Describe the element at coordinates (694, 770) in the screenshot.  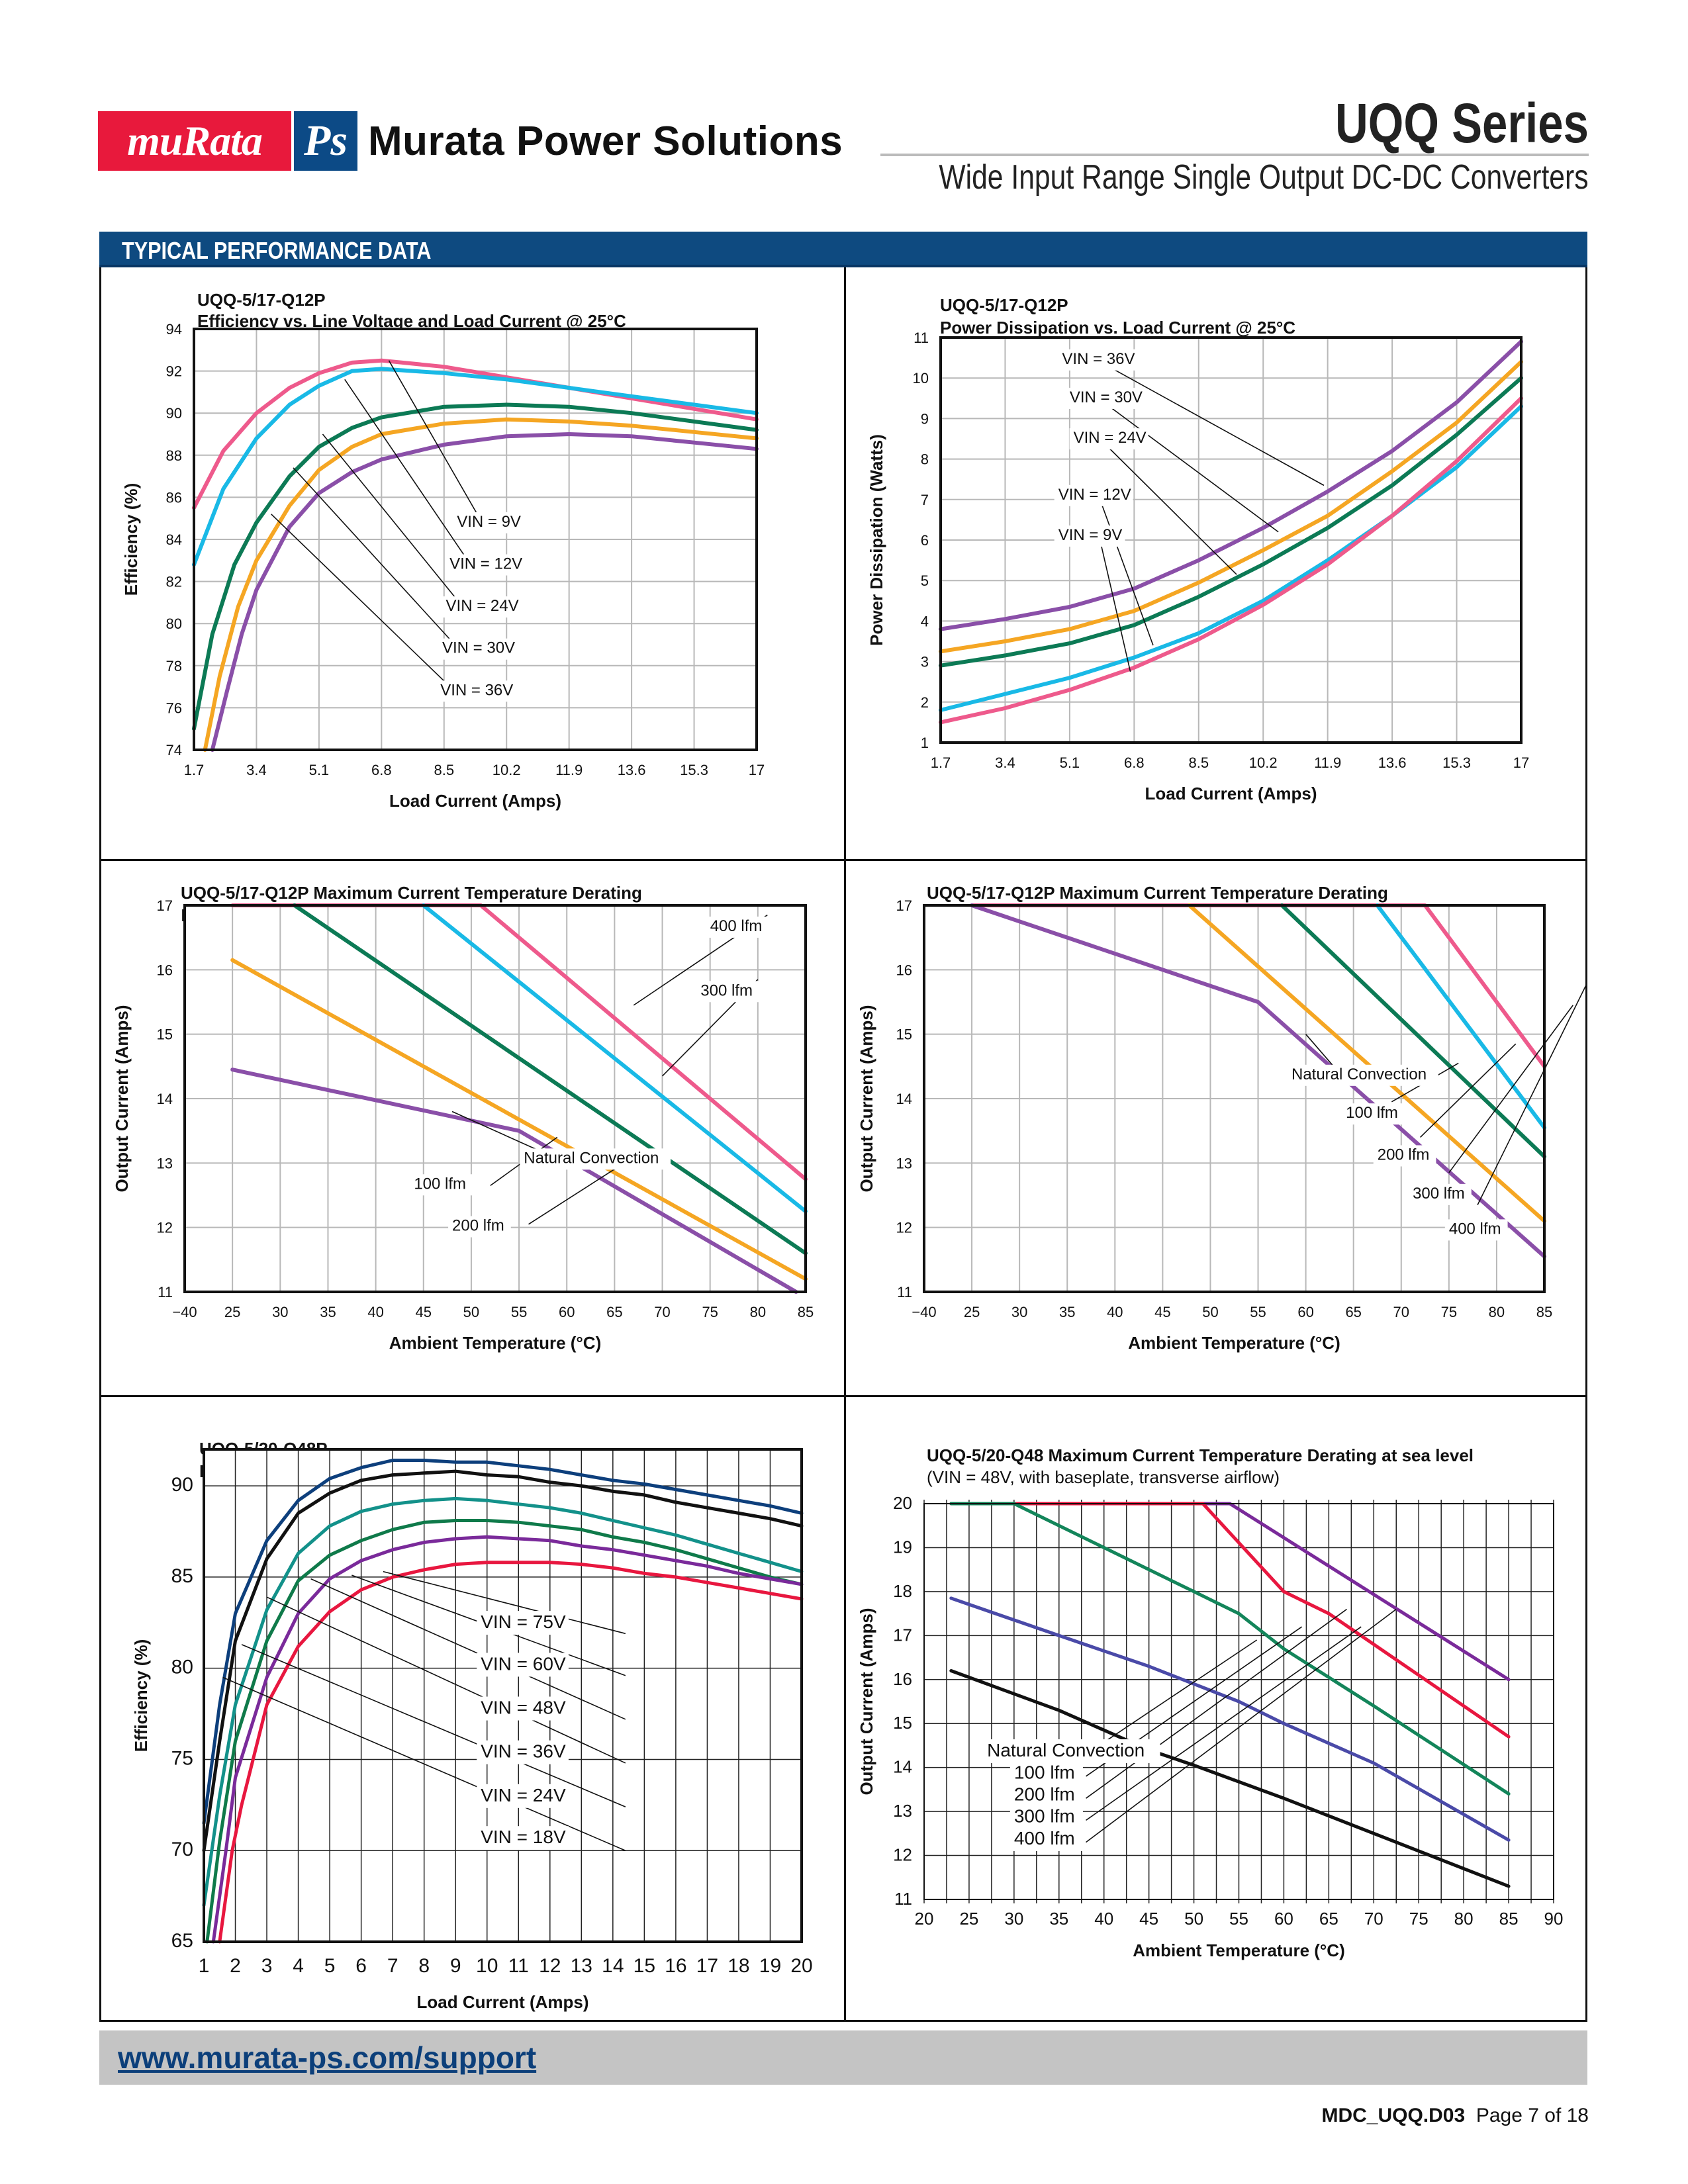
I see `x-tick-label: 15.3` at that location.